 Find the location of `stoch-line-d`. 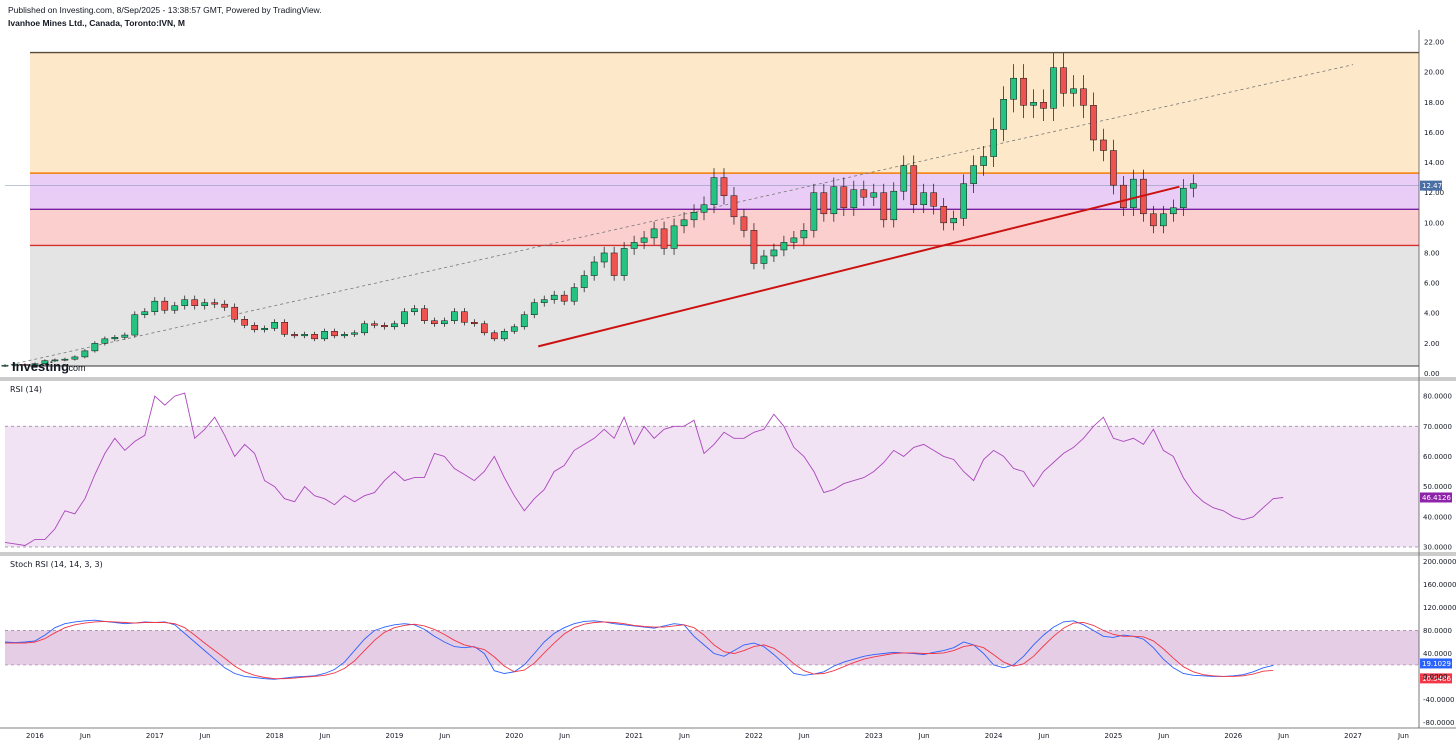

stoch-line-d is located at coordinates (639, 650).